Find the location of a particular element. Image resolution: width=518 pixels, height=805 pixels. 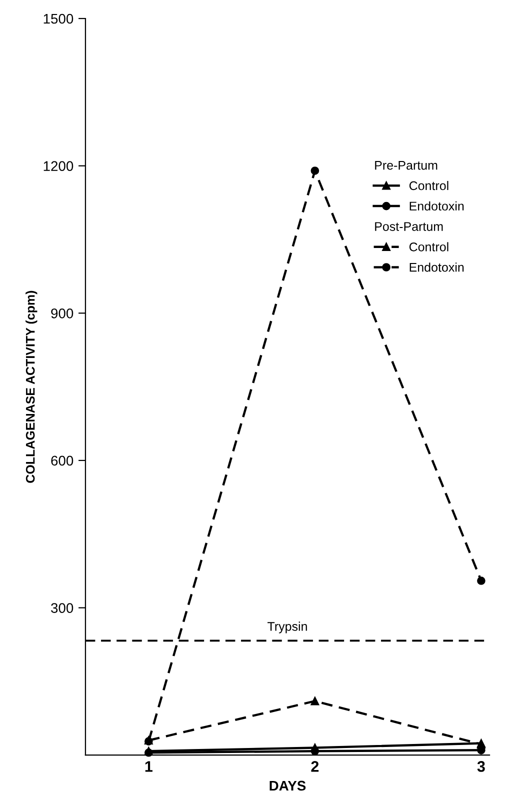

x-tick-label: 2 is located at coordinates (315, 766).